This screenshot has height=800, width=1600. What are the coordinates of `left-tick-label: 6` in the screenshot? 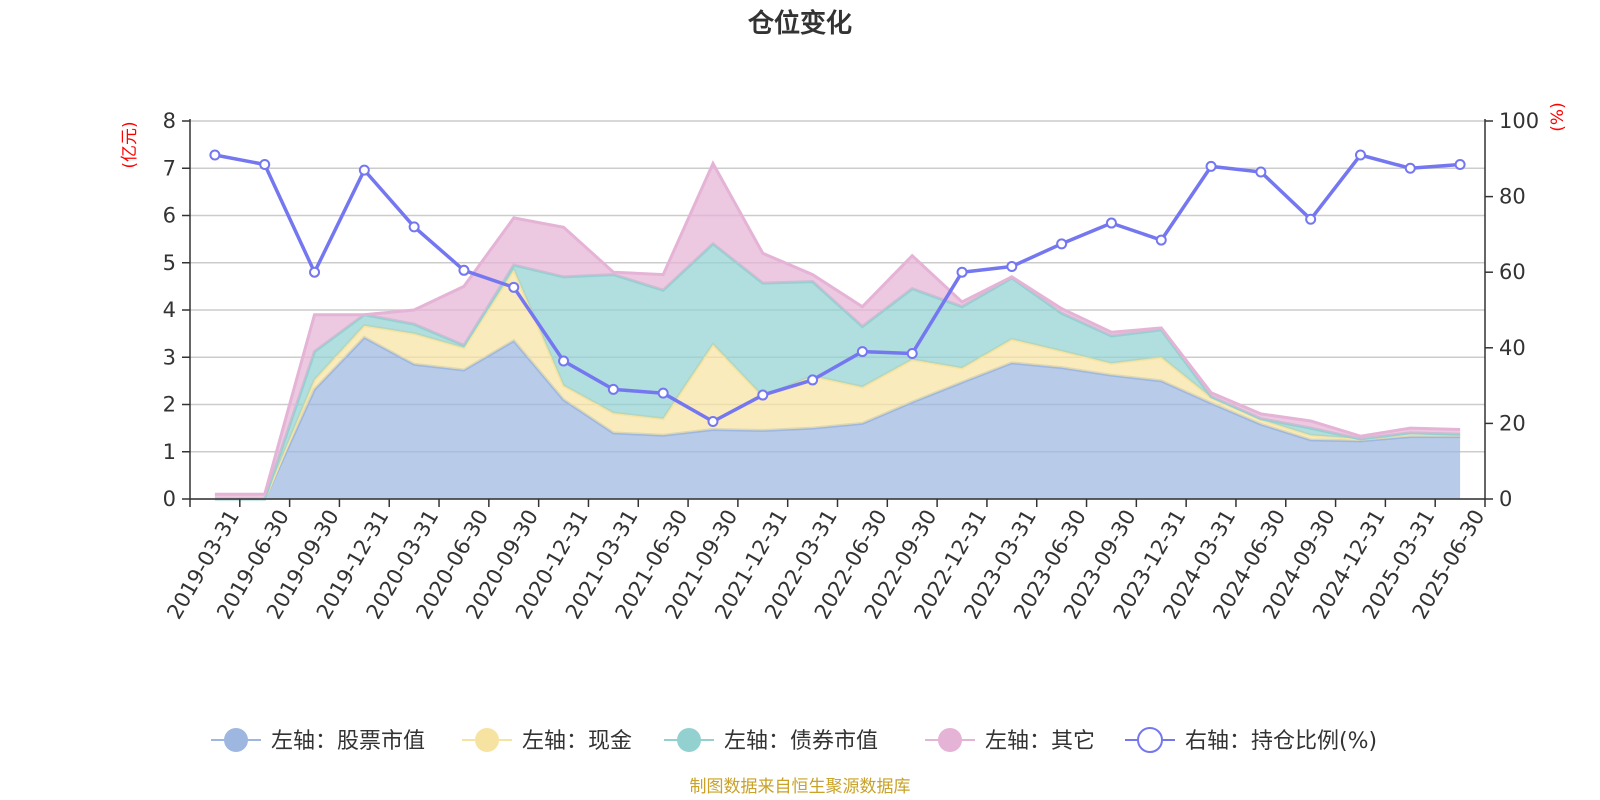 It's located at (169, 216).